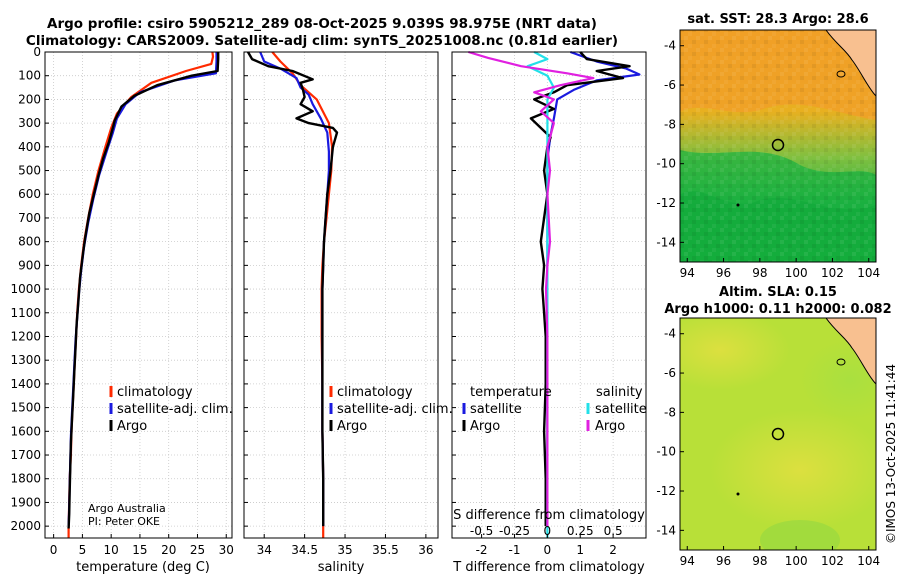 The width and height of the screenshot is (900, 580). What do you see at coordinates (29, 123) in the screenshot?
I see `y-tick-label: 300` at bounding box center [29, 123].